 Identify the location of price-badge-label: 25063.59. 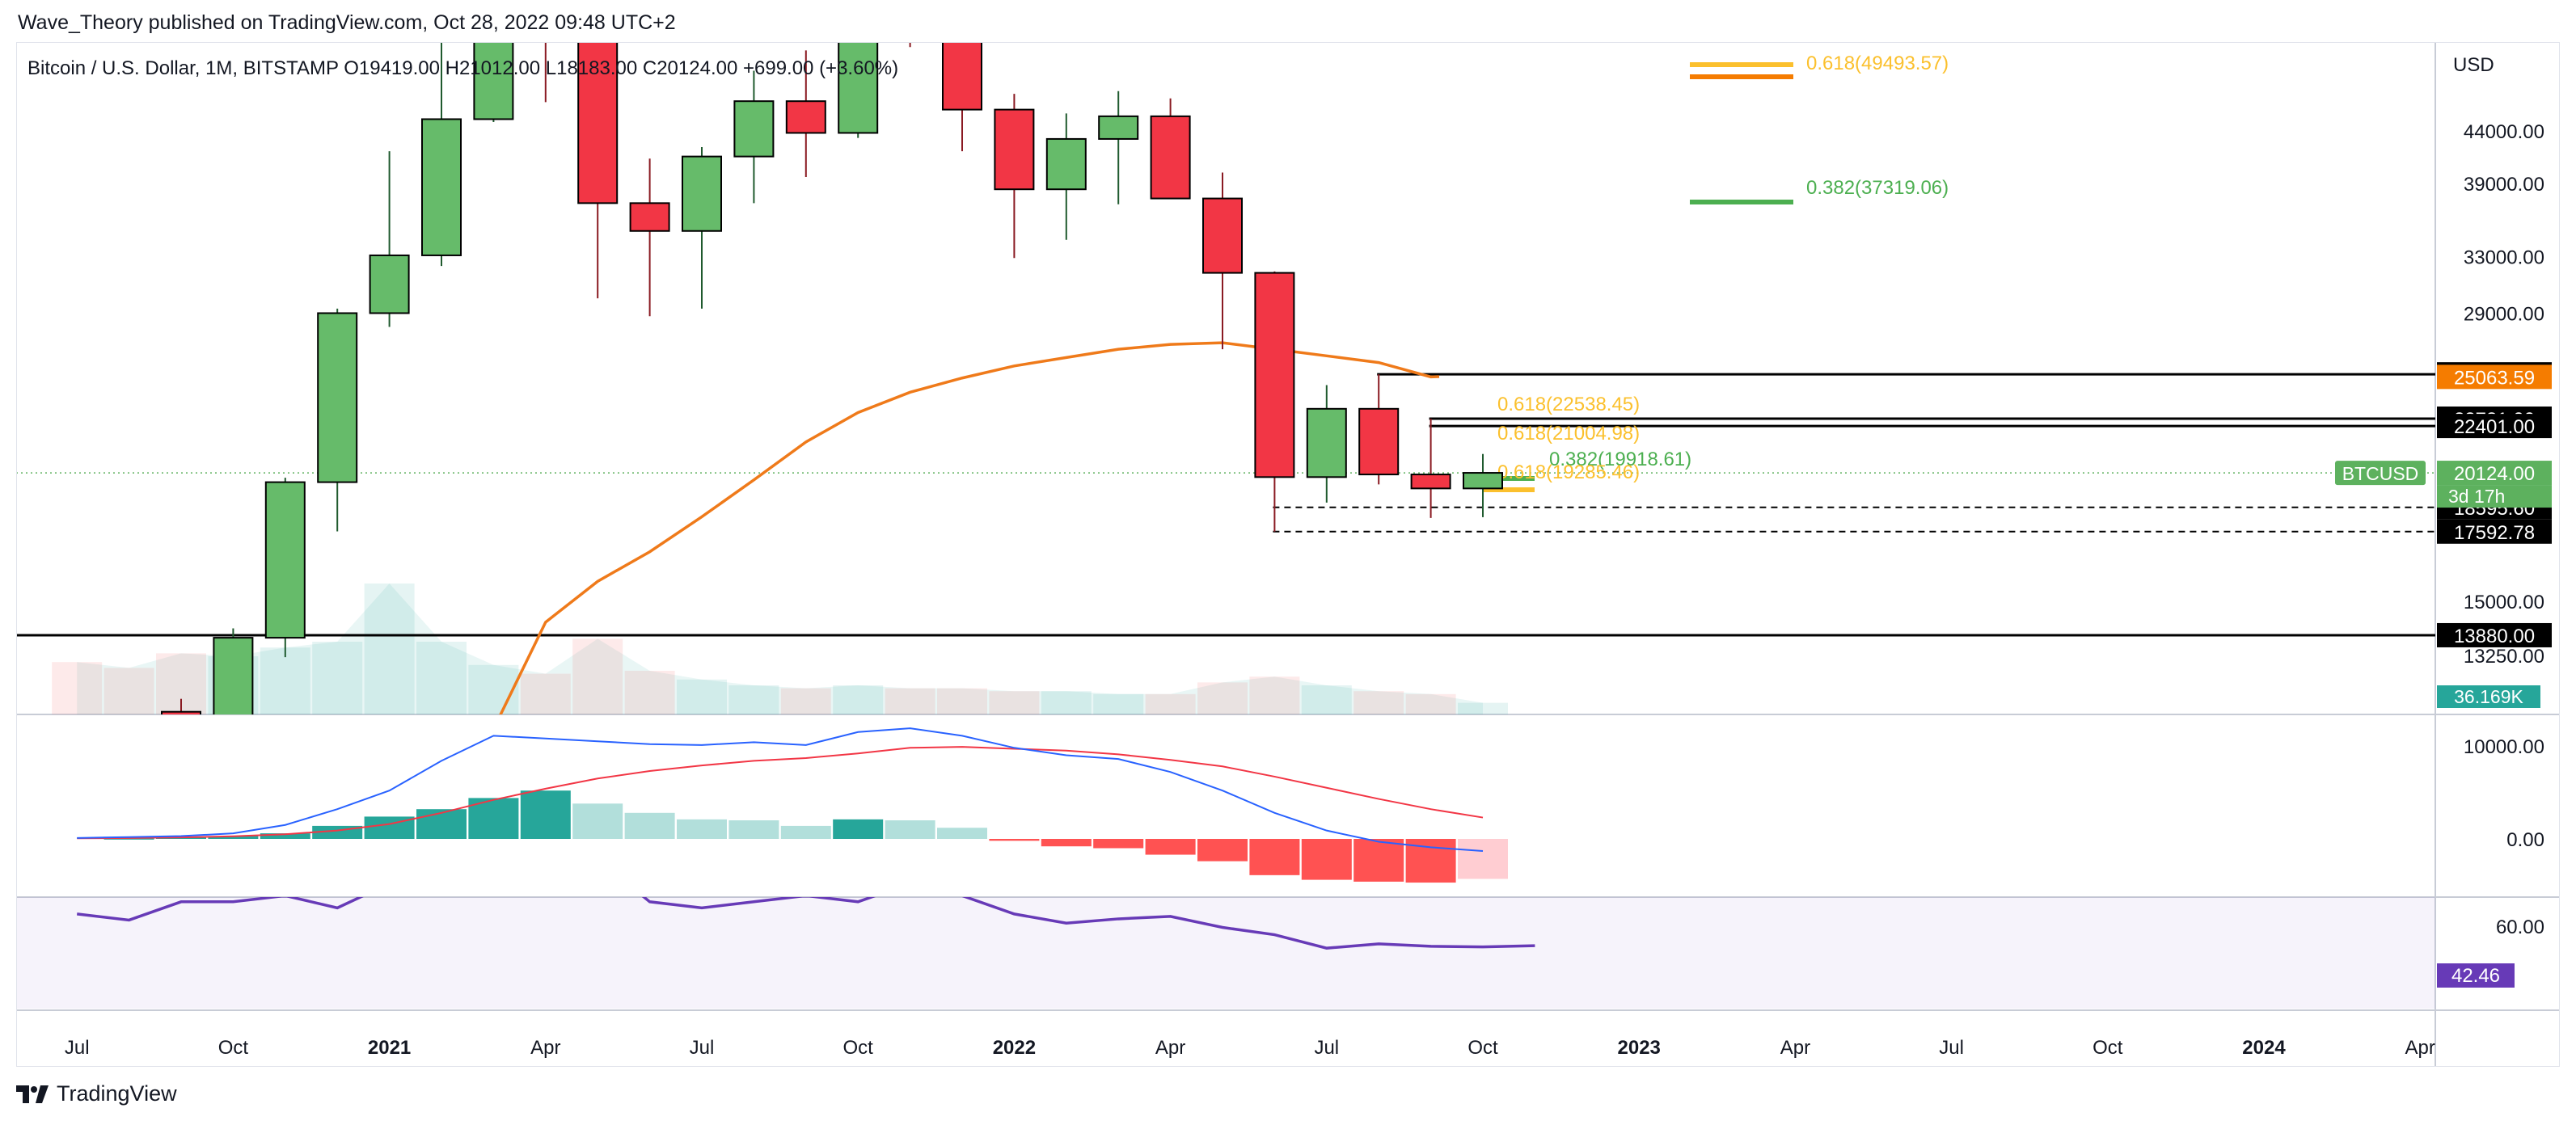
(2494, 378).